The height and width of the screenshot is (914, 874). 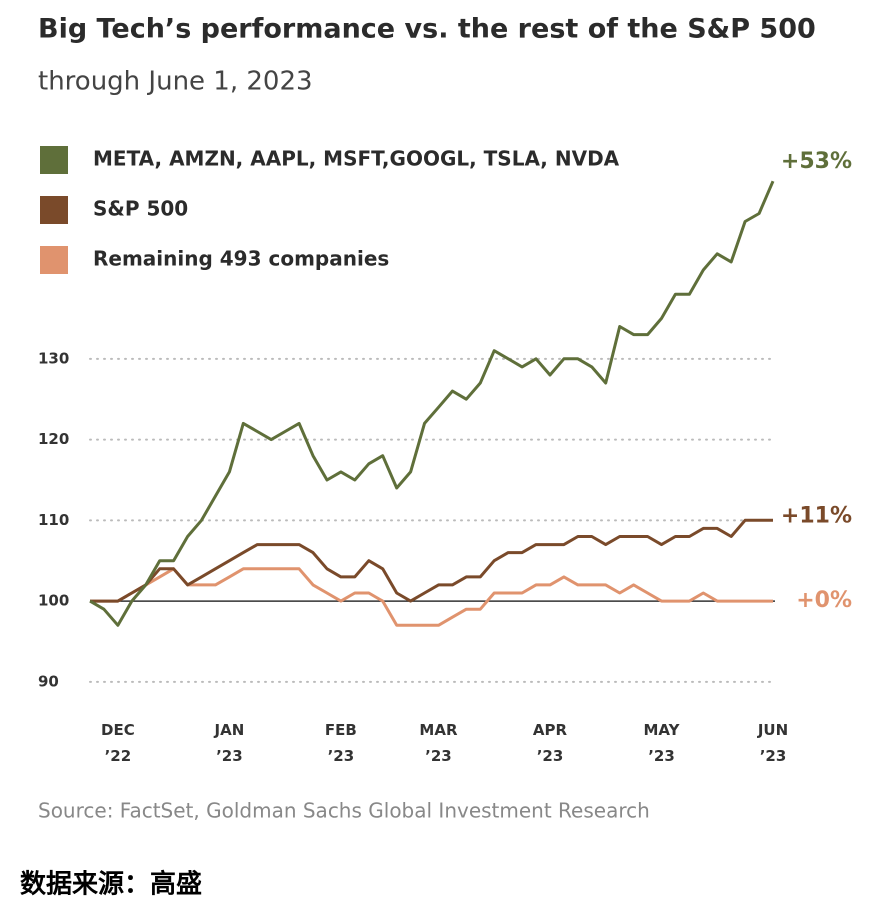 What do you see at coordinates (175, 82) in the screenshot?
I see `chart-subtitle: through June 1, 2023` at bounding box center [175, 82].